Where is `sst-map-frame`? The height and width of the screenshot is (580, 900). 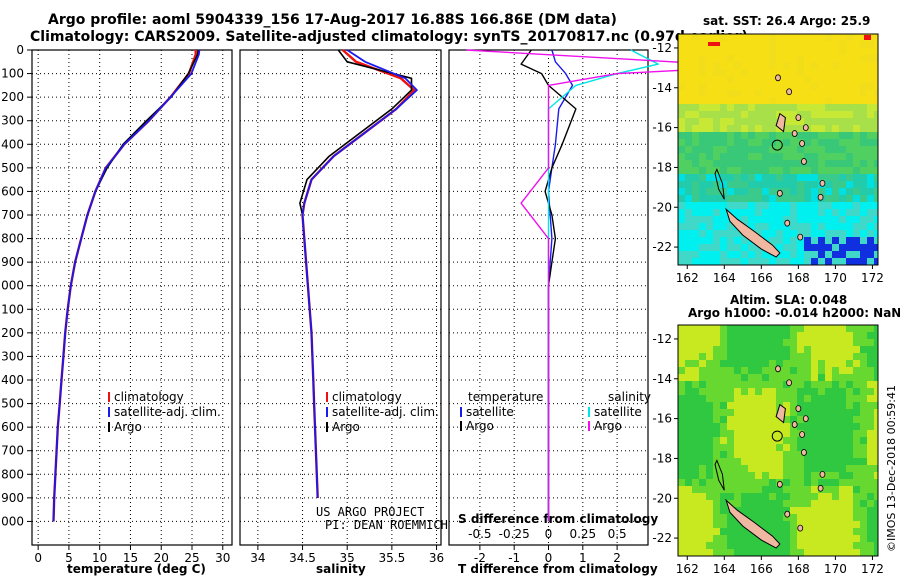 sst-map-frame is located at coordinates (778, 149).